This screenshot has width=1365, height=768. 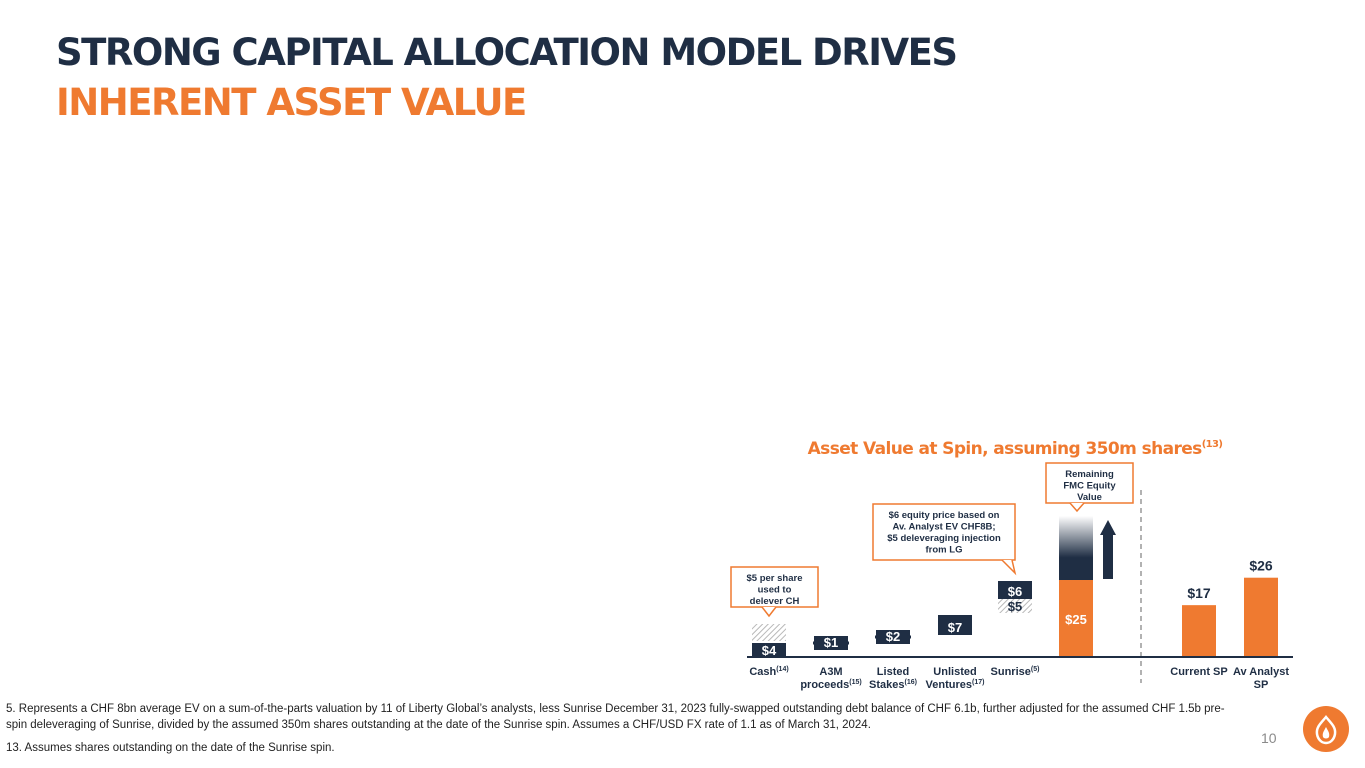 I want to click on bar-total, so click(x=1076, y=618).